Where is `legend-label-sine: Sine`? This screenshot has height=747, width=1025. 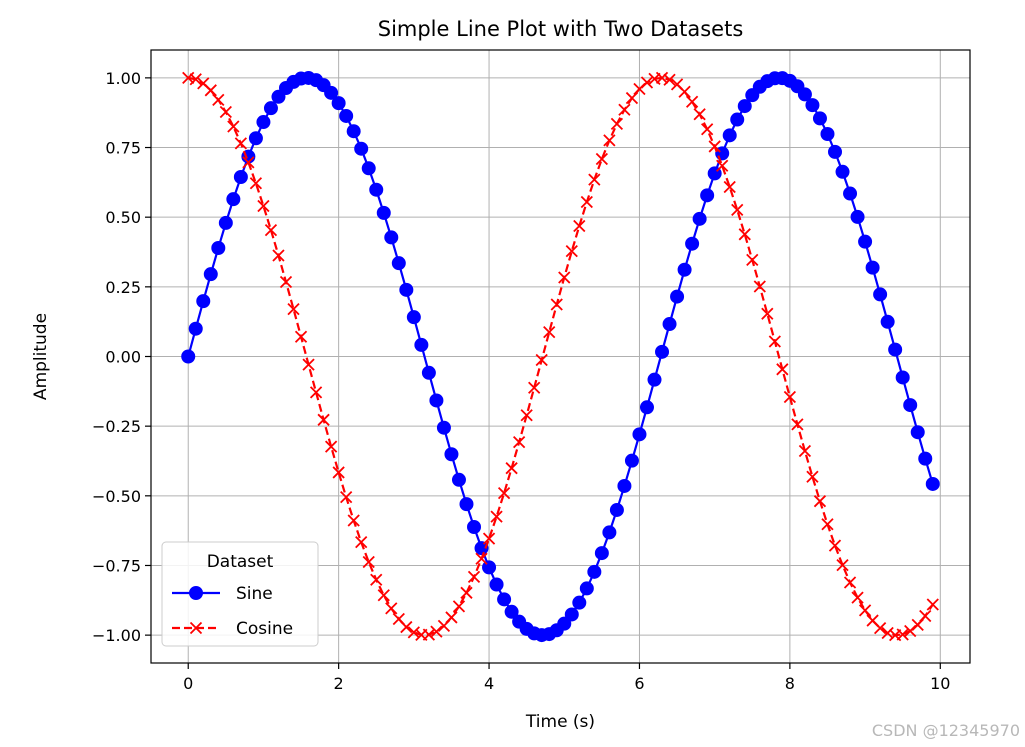
legend-label-sine: Sine is located at coordinates (254, 594).